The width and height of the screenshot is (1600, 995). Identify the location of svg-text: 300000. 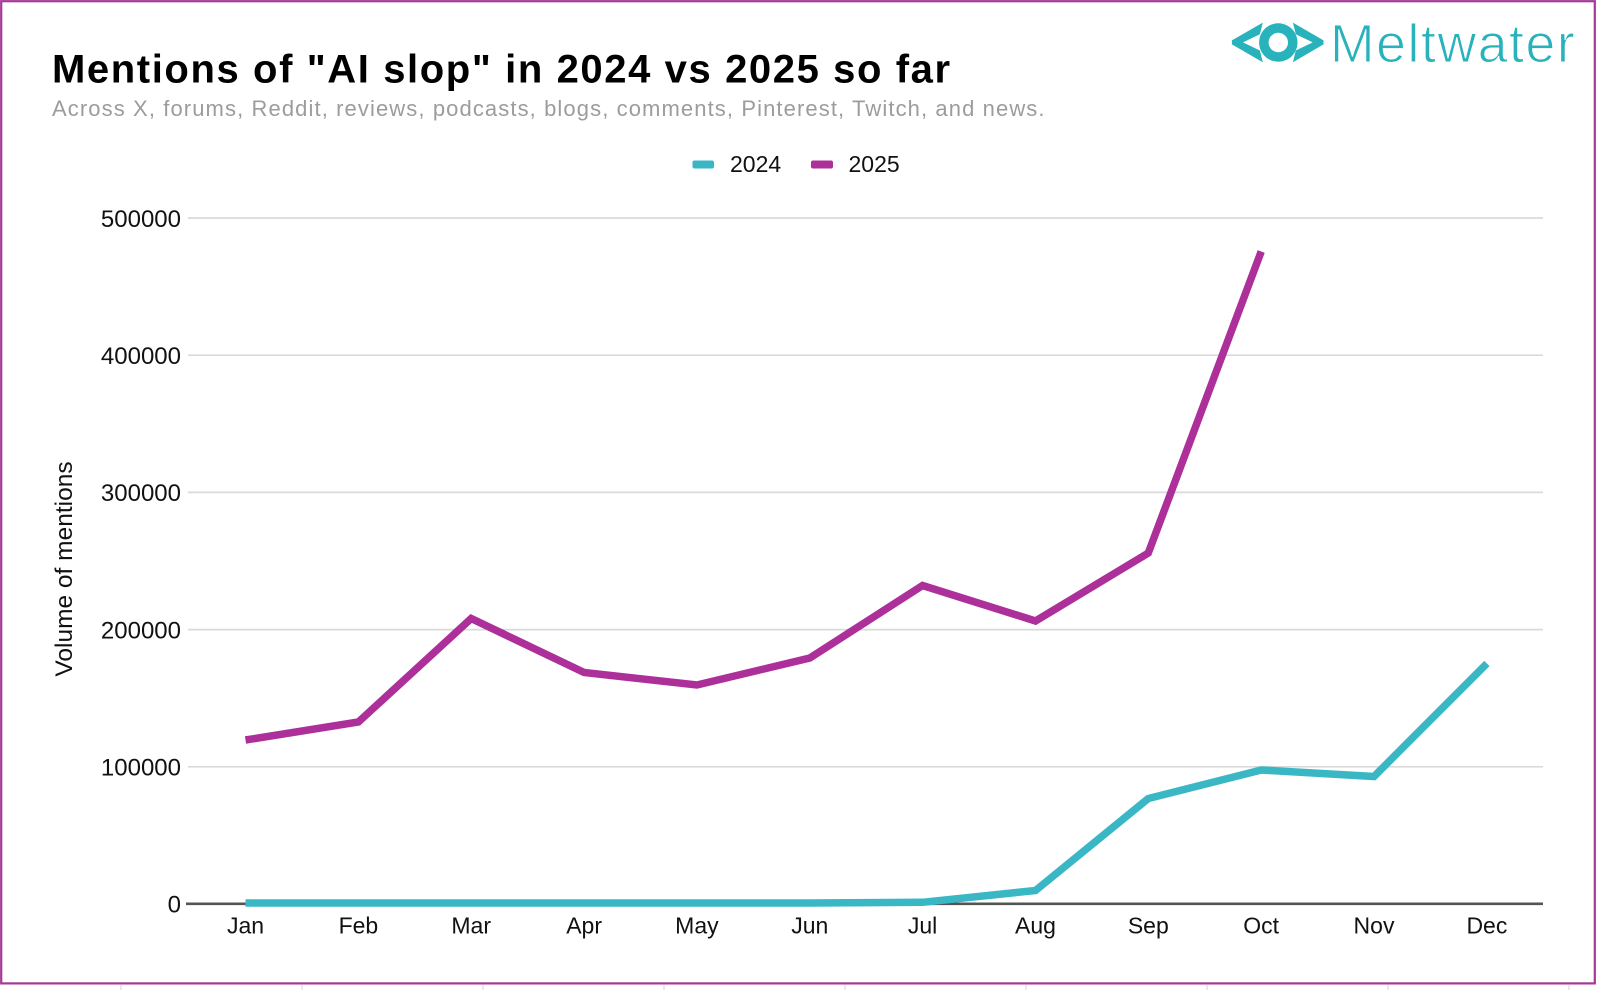
(141, 493).